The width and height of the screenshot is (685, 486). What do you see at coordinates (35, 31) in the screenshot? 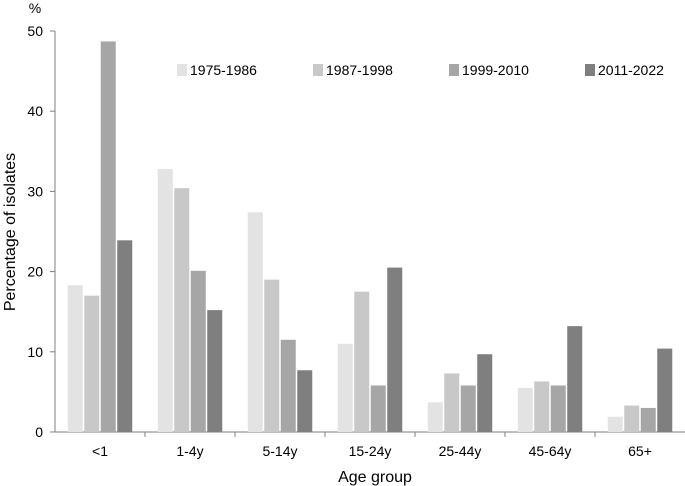
I see `y-tick-label: 50` at bounding box center [35, 31].